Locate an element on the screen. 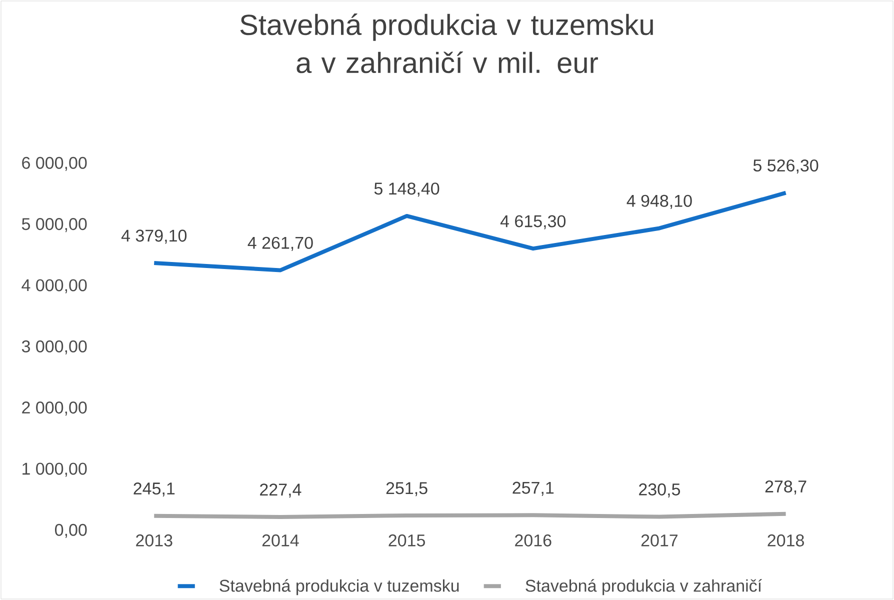  data-label: 278,7 is located at coordinates (785, 487).